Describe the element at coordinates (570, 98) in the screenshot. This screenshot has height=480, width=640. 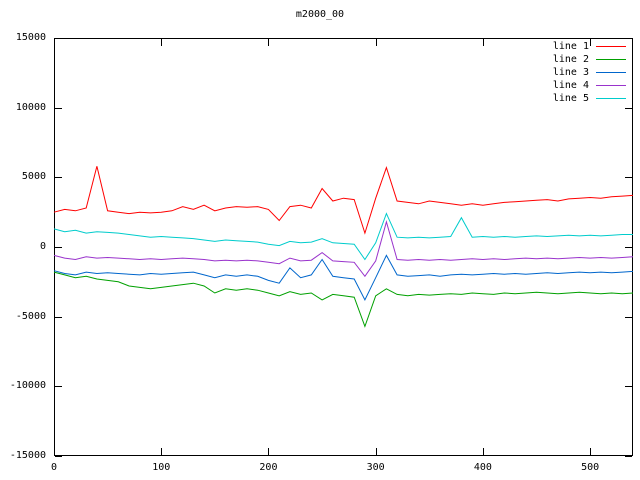
I see `legend-label: line 5` at that location.